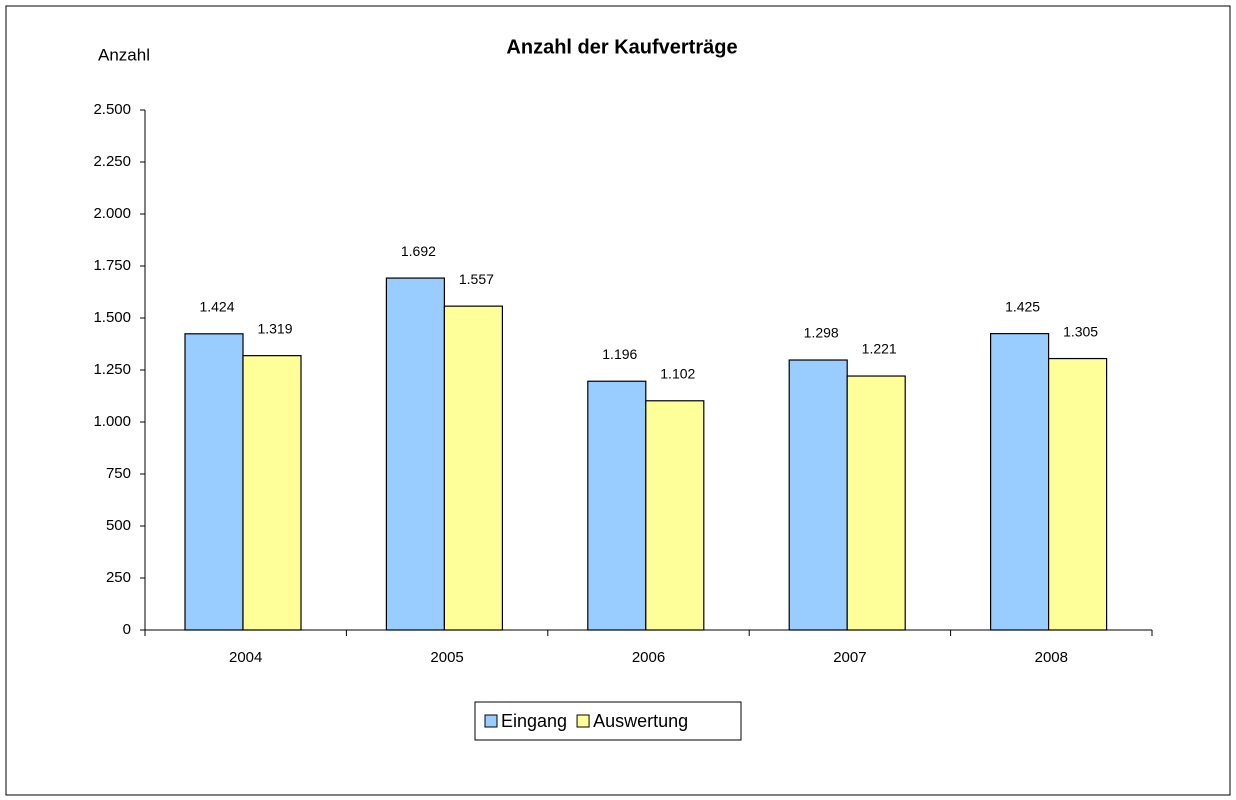 The height and width of the screenshot is (800, 1236). What do you see at coordinates (124, 54) in the screenshot?
I see `y-axis-label: Anzahl` at bounding box center [124, 54].